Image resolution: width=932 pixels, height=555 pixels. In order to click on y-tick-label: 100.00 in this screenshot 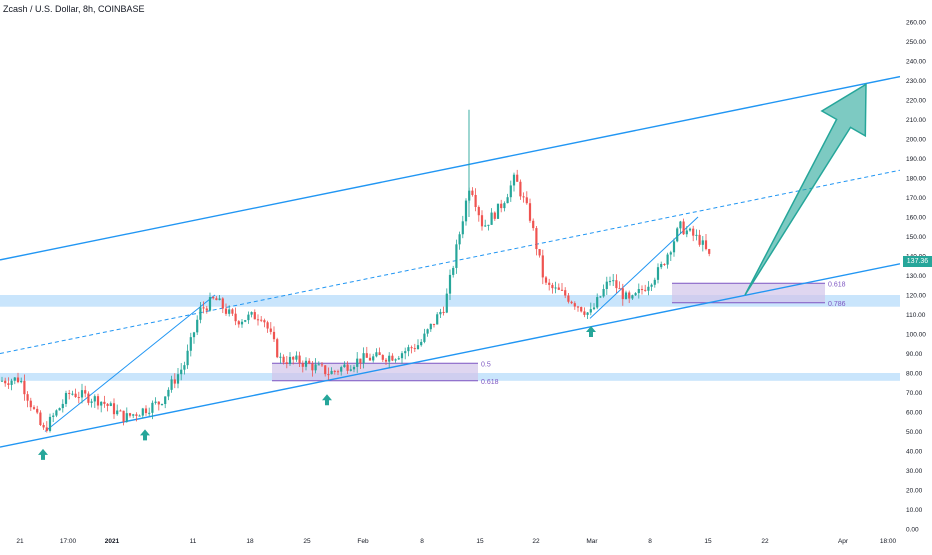, I will do `click(916, 335)`.